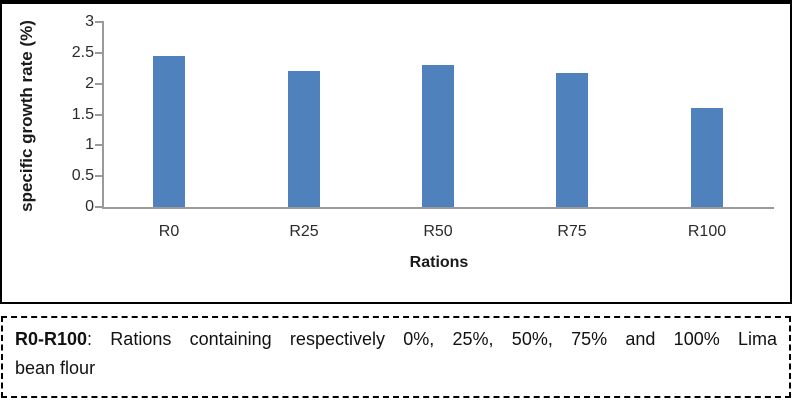  I want to click on y-axis-line, so click(103, 115).